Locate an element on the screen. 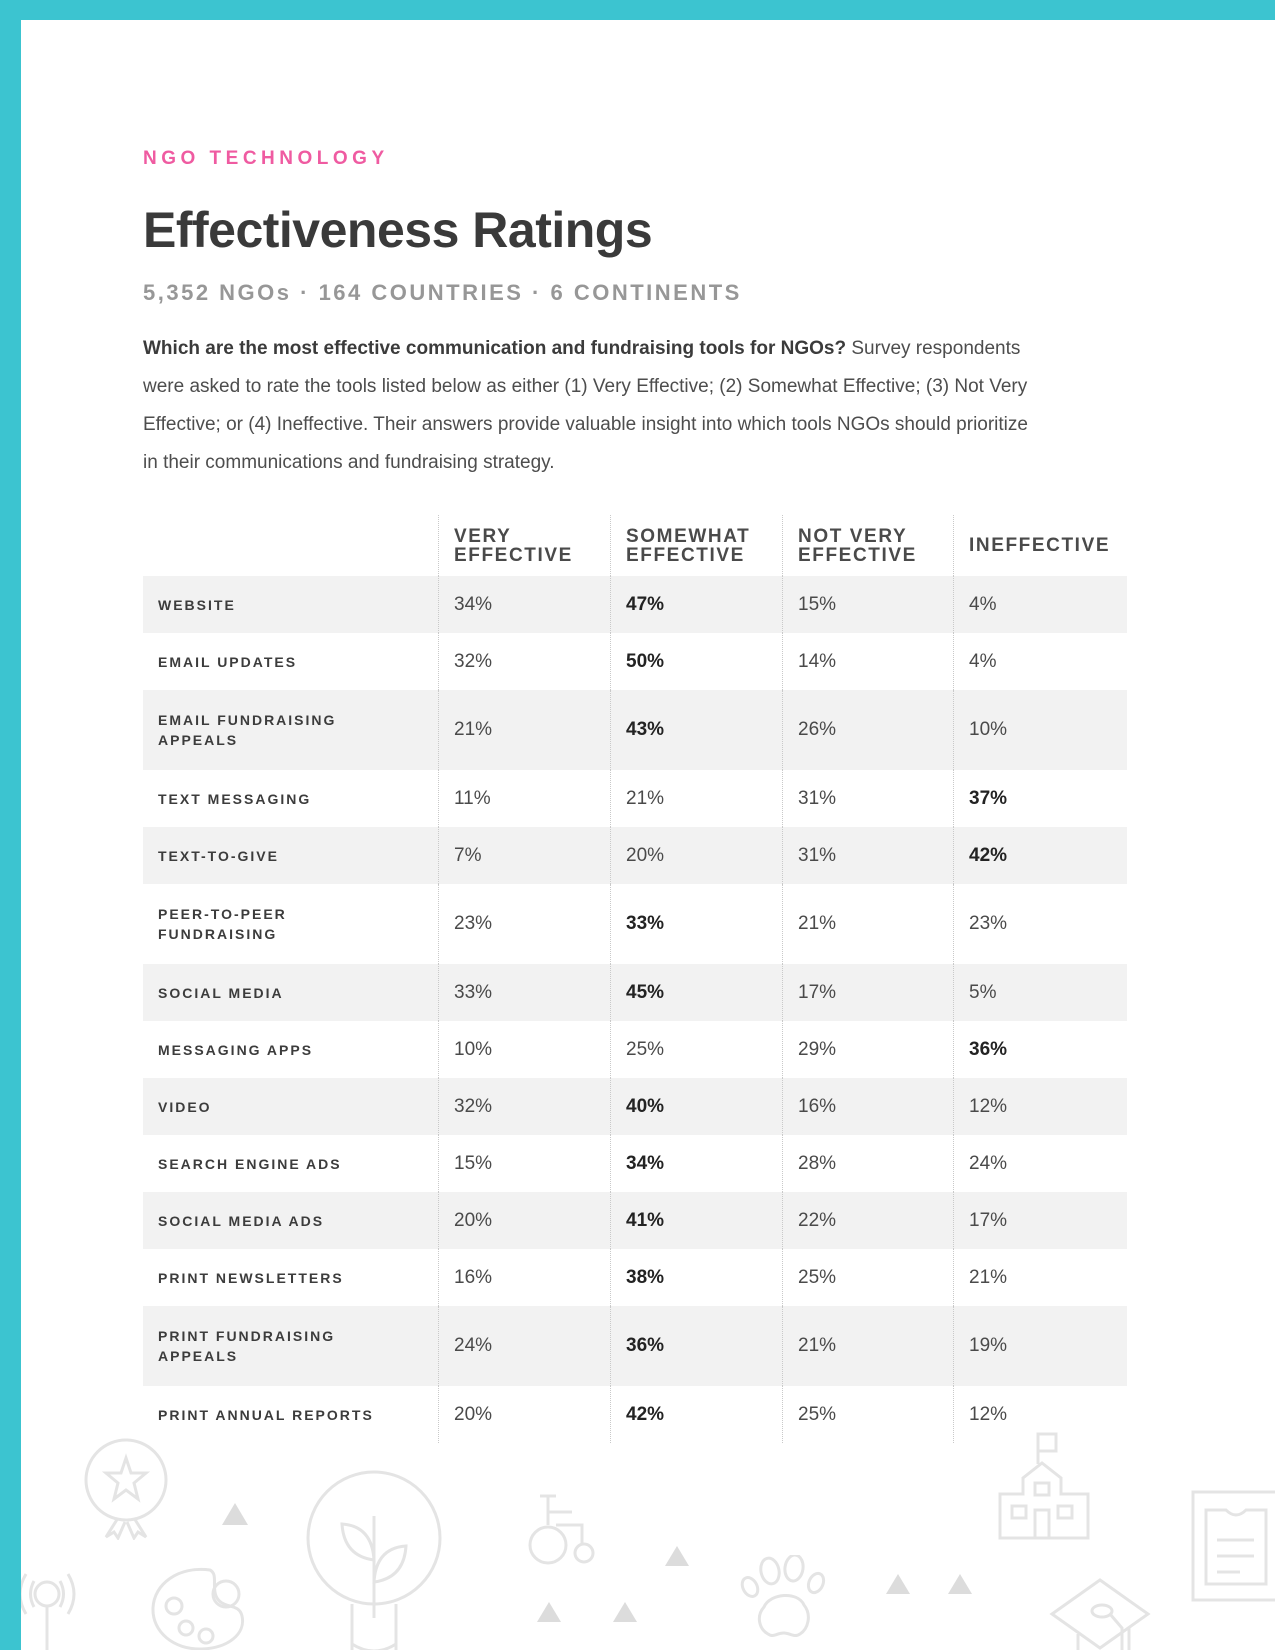 Image resolution: width=1275 pixels, height=1650 pixels. table-row: WEBSITE 34% 47% 15% 4% is located at coordinates (635, 604).